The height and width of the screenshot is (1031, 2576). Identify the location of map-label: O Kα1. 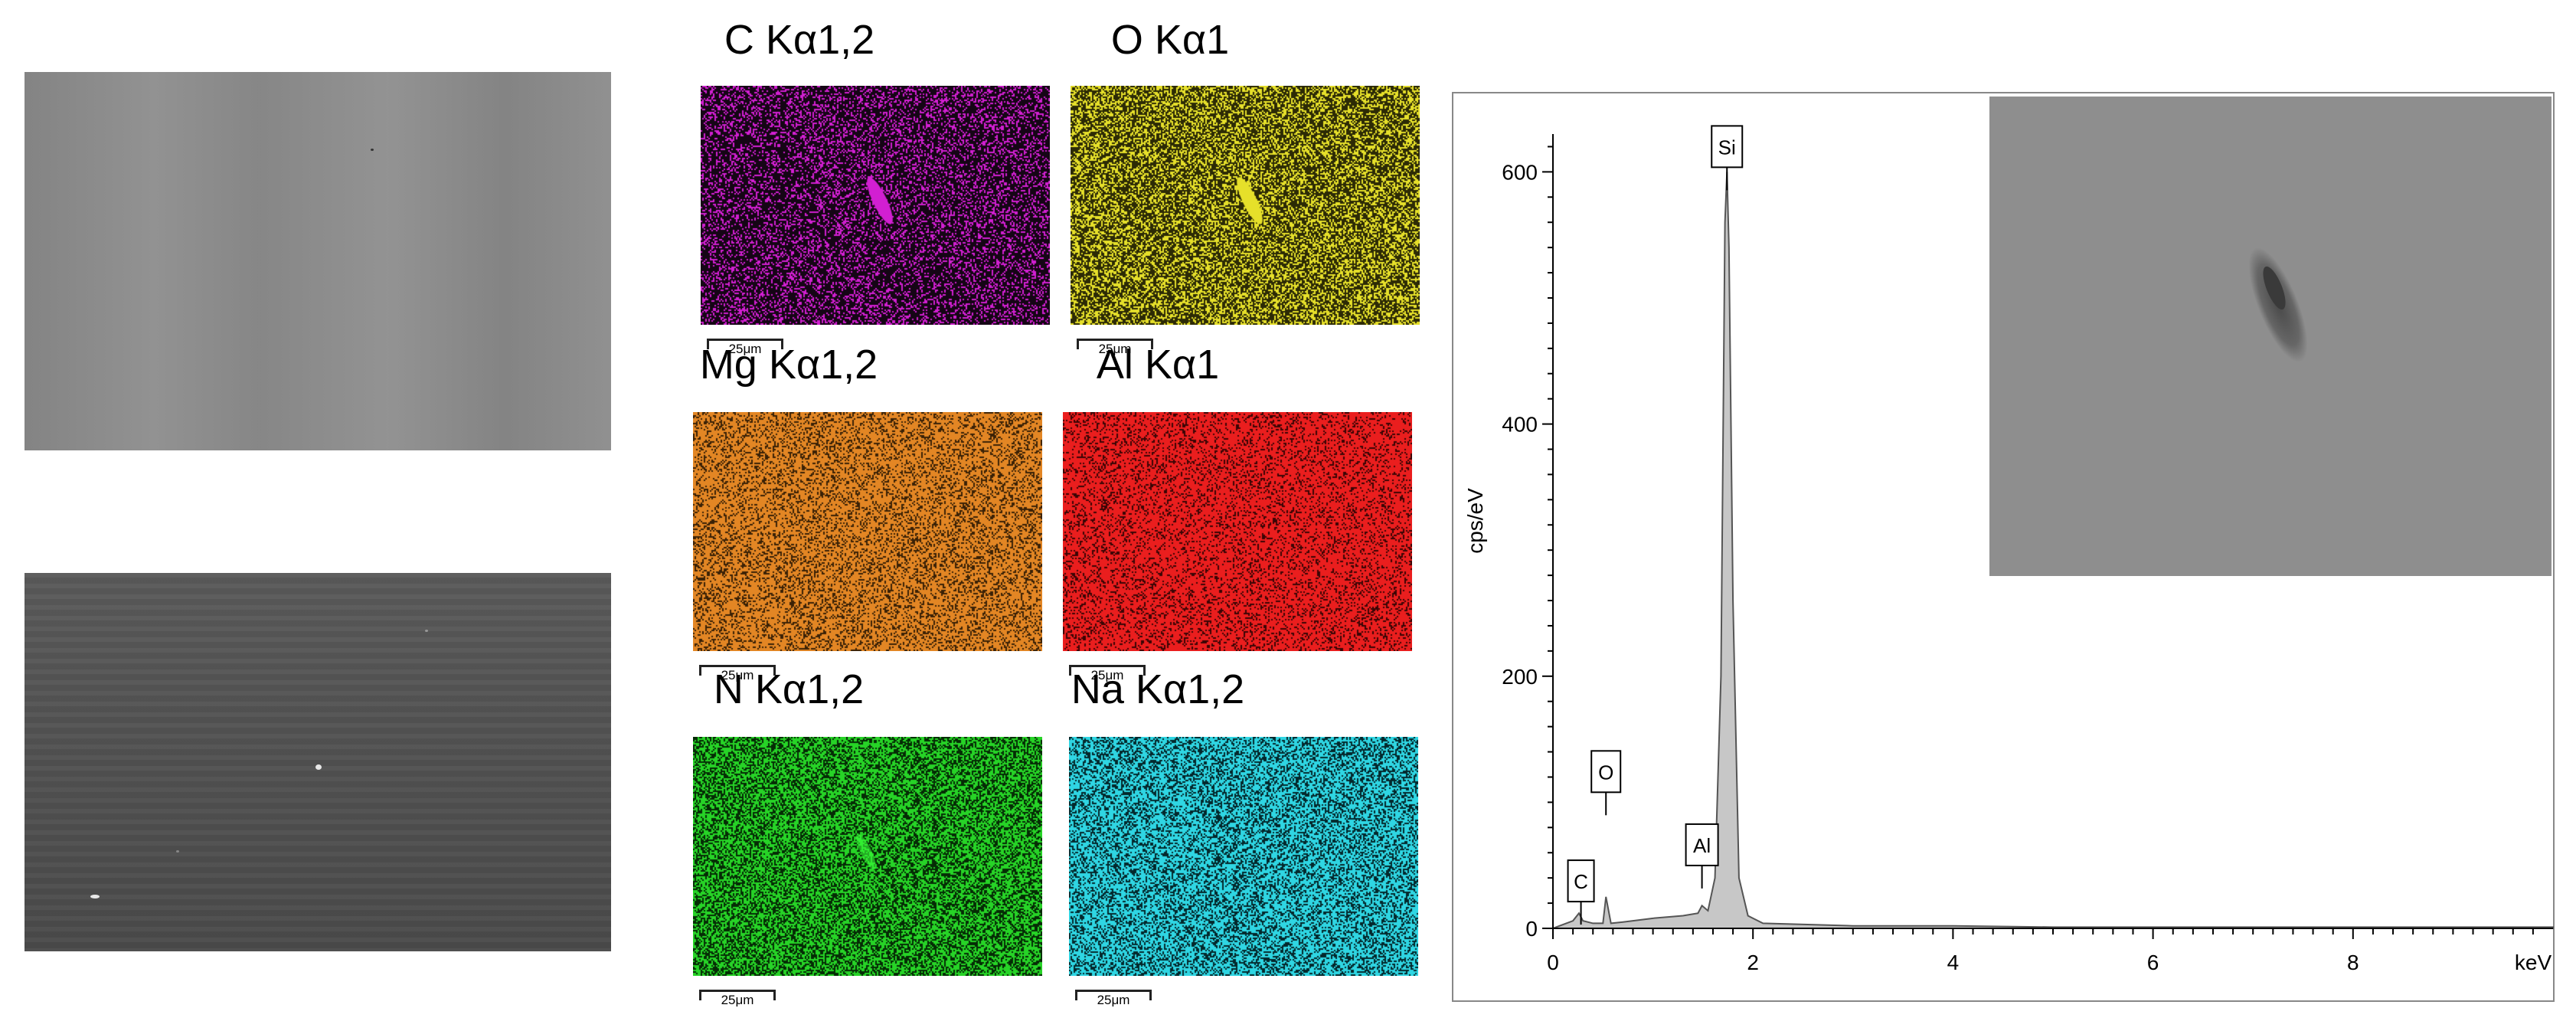
(1170, 40).